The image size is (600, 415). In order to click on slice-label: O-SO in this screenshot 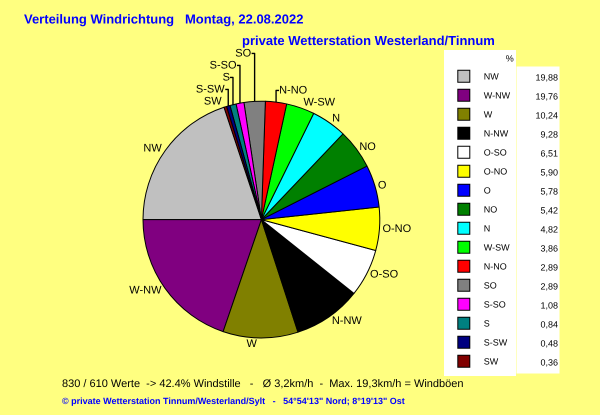, I will do `click(384, 274)`.